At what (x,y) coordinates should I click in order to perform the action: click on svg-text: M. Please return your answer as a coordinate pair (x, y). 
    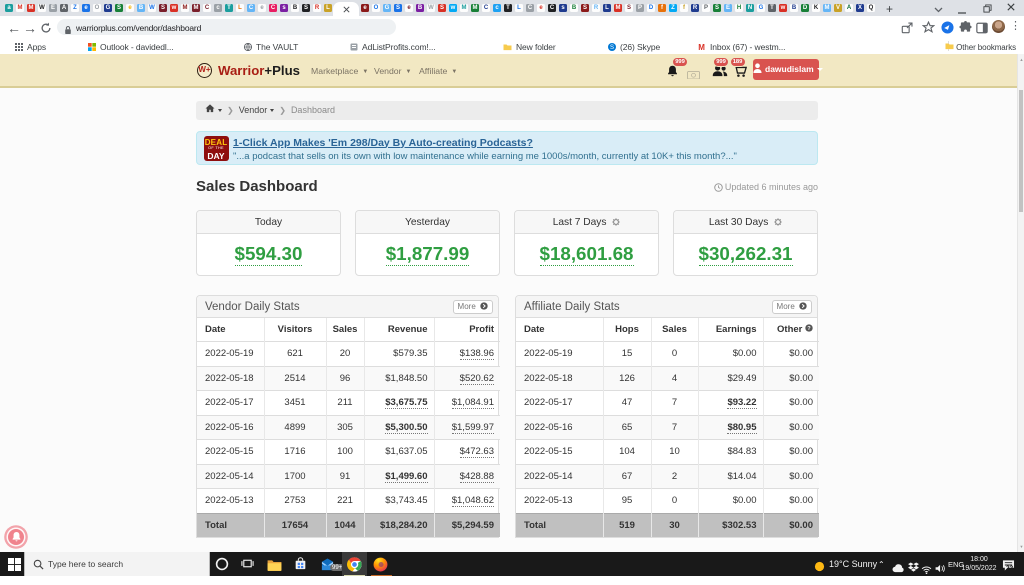
    Looking at the image, I should click on (701, 47).